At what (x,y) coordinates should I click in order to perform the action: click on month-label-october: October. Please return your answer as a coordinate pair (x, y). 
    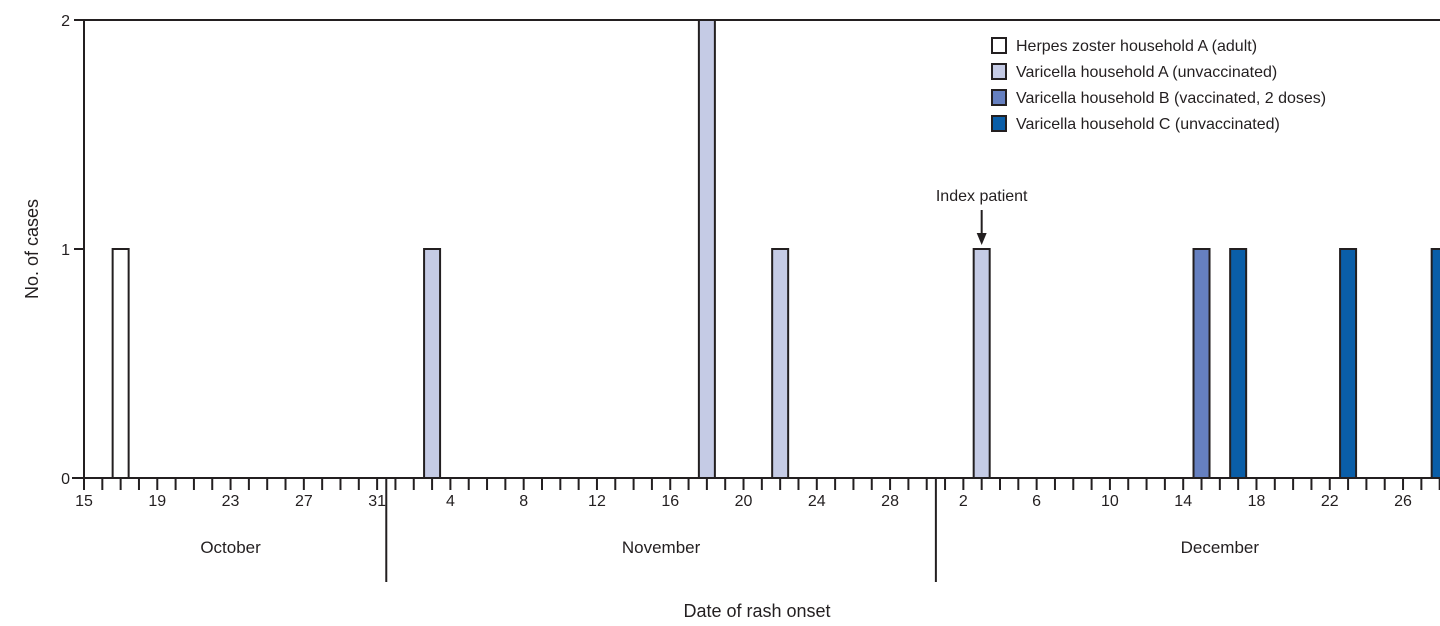
    Looking at the image, I should click on (230, 547).